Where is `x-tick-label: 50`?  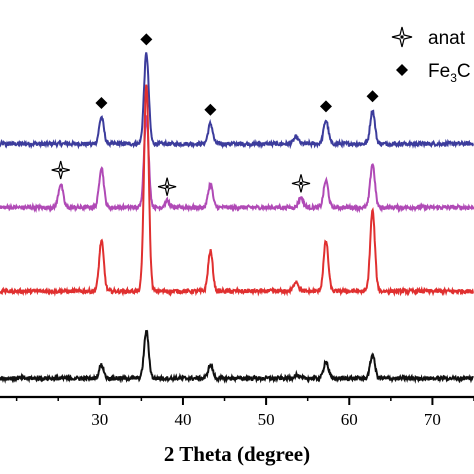
x-tick-label: 50 is located at coordinates (266, 419).